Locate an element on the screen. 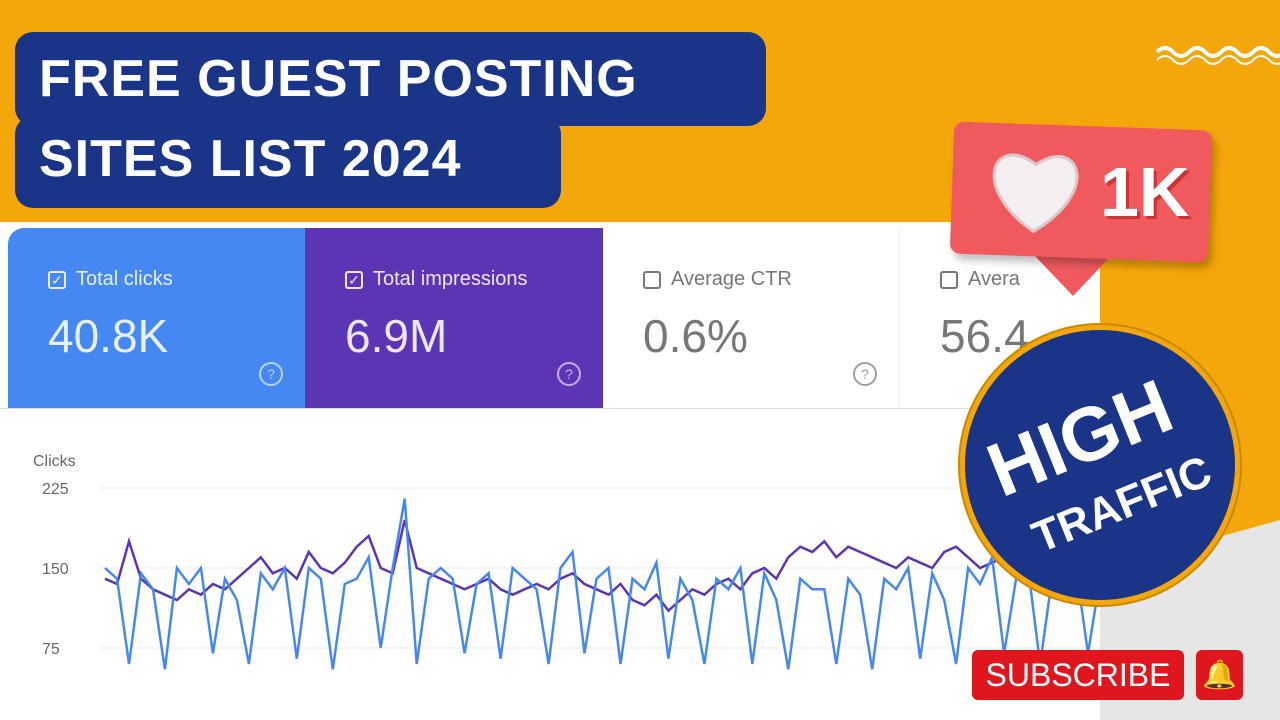 This screenshot has height=720, width=1280. high-traffic-badge is located at coordinates (1100, 465).